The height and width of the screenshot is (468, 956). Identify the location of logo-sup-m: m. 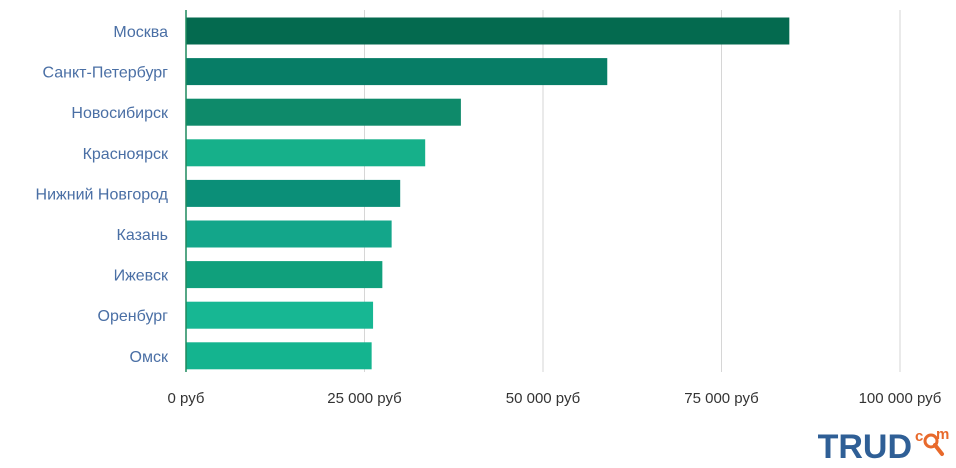
(943, 434).